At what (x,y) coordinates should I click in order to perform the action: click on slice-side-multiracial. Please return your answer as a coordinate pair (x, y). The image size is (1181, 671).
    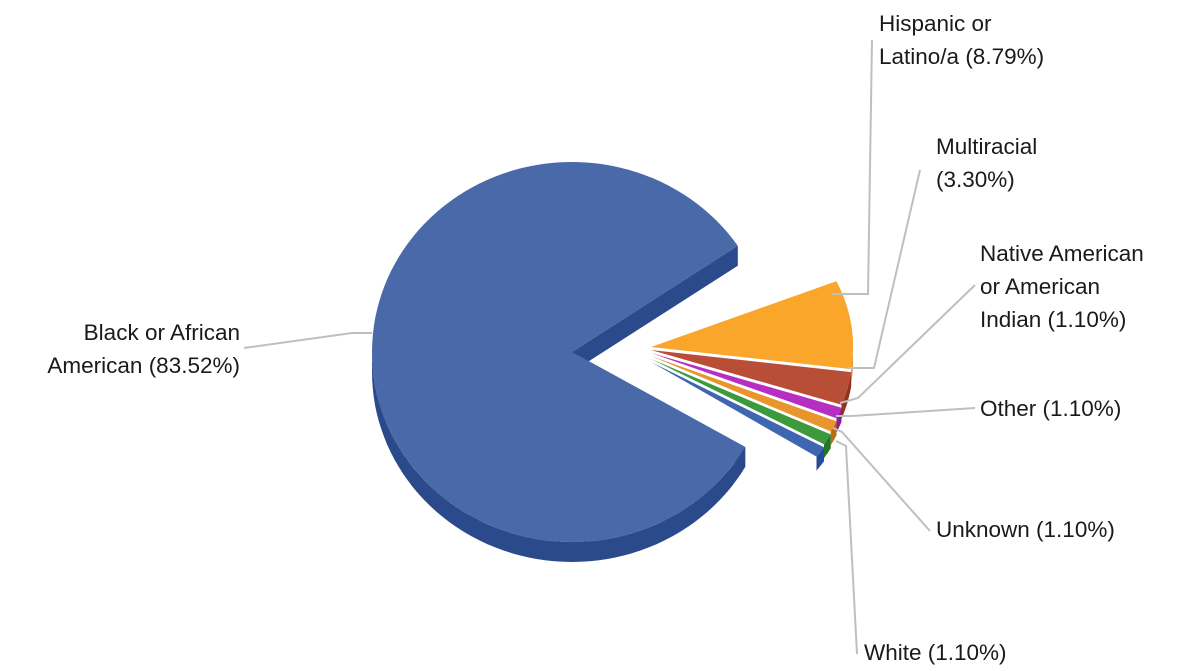
    Looking at the image, I should click on (846, 395).